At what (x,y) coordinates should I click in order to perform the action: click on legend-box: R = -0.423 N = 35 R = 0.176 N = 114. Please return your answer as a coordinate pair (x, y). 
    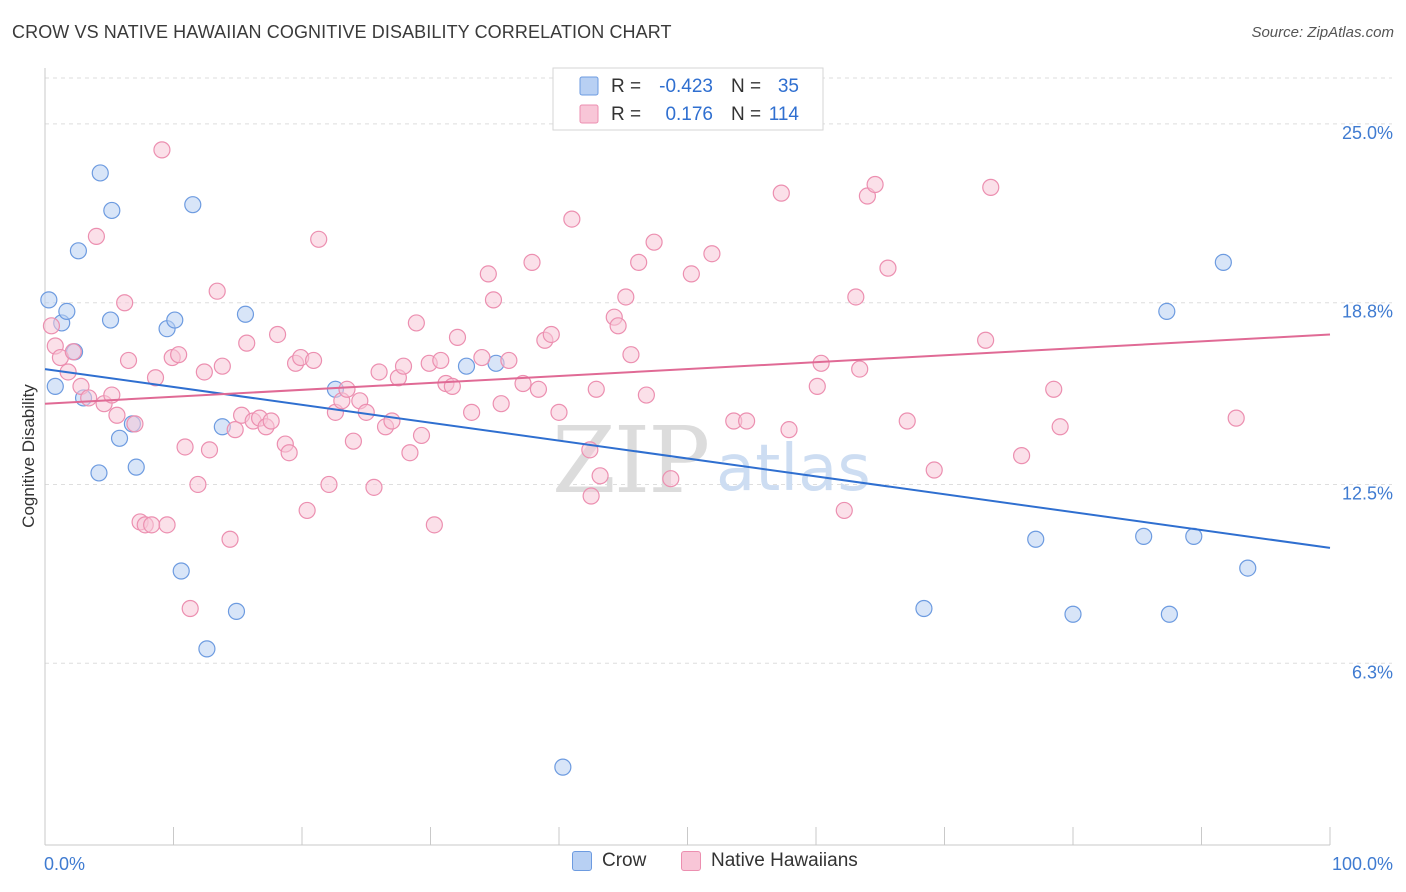
    Looking at the image, I should click on (688, 99).